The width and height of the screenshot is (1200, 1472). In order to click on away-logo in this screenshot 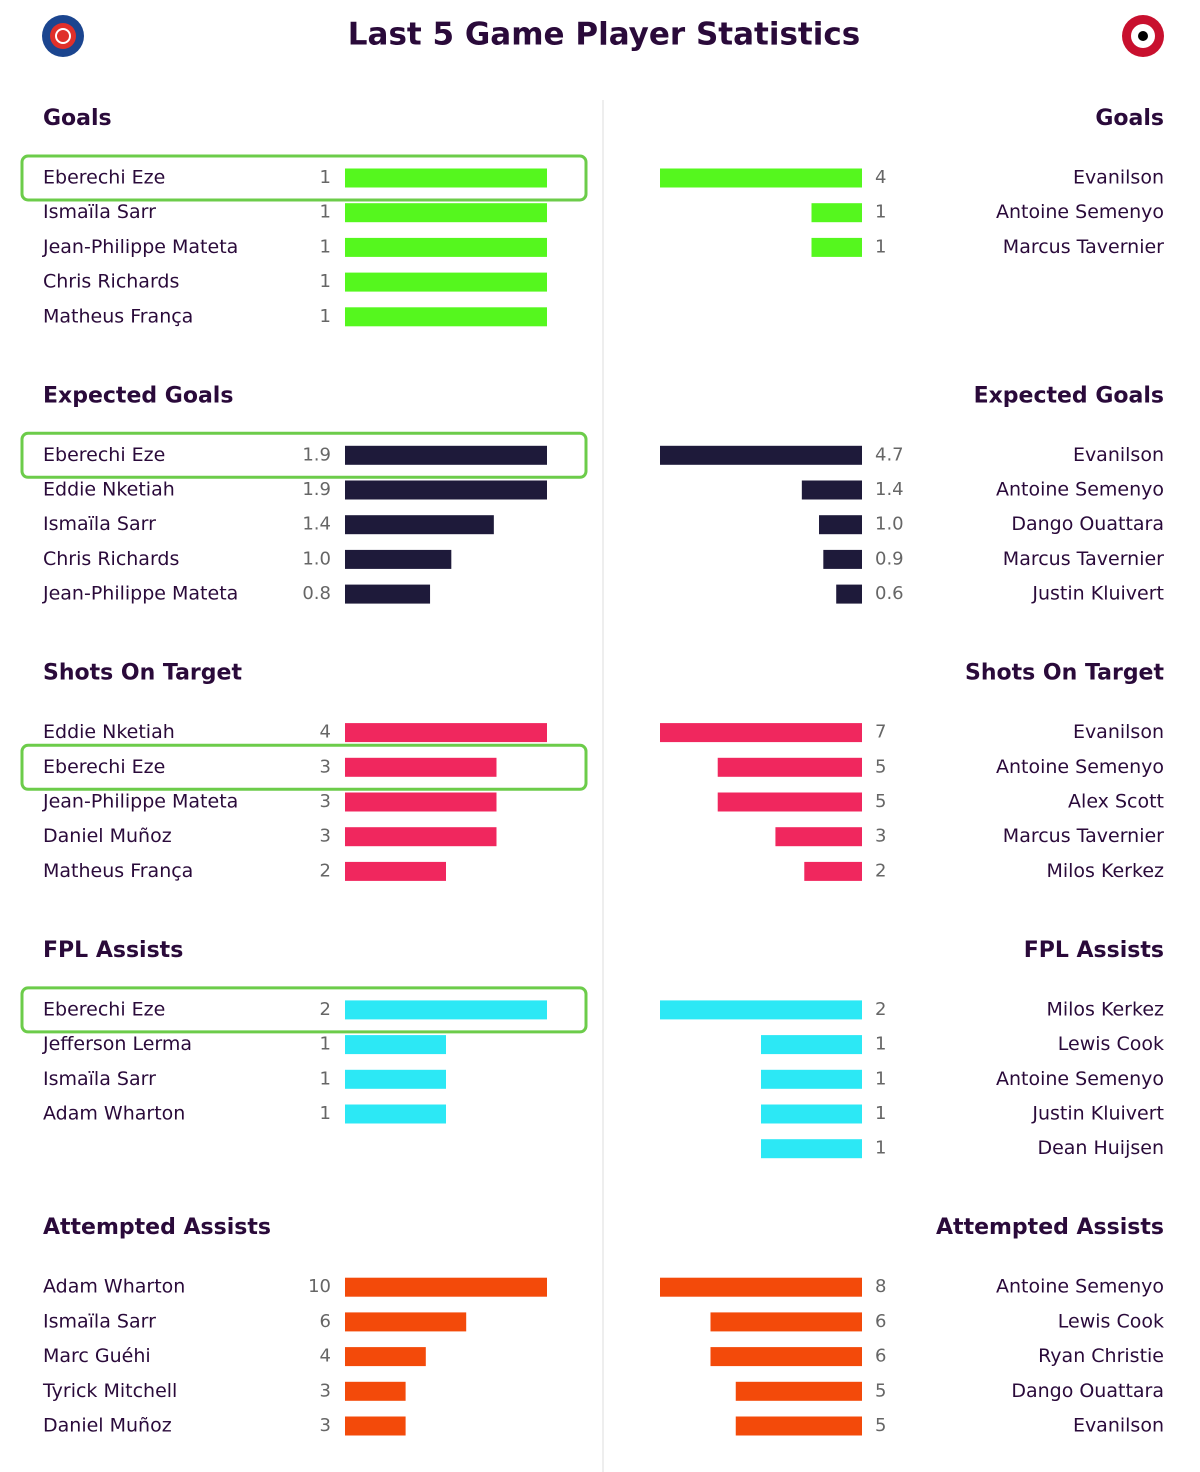, I will do `click(1143, 36)`.